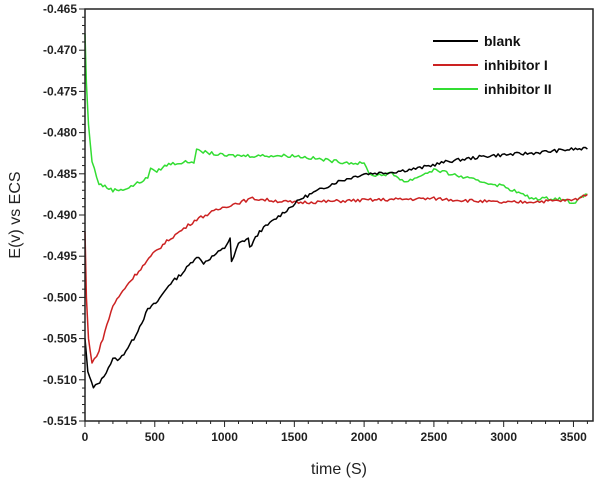  Describe the element at coordinates (155, 437) in the screenshot. I see `x-tick-label: 500` at that location.